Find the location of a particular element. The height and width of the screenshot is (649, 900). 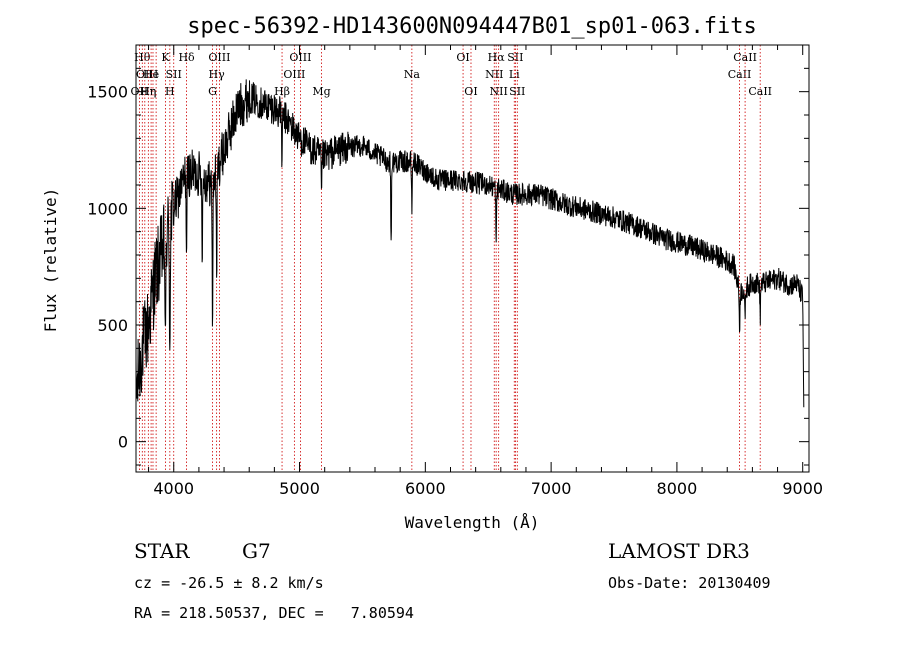

y-tick-label: 500 is located at coordinates (112, 325).